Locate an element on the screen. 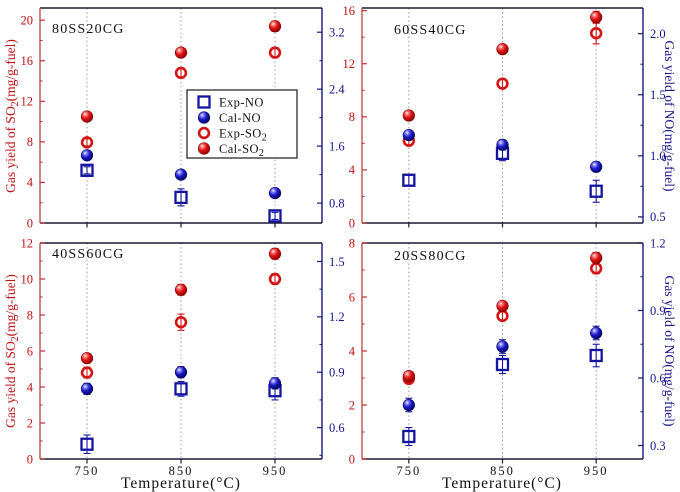 The height and width of the screenshot is (492, 680). legend-label-exp-so2: Exp-SO2 is located at coordinates (243, 134).